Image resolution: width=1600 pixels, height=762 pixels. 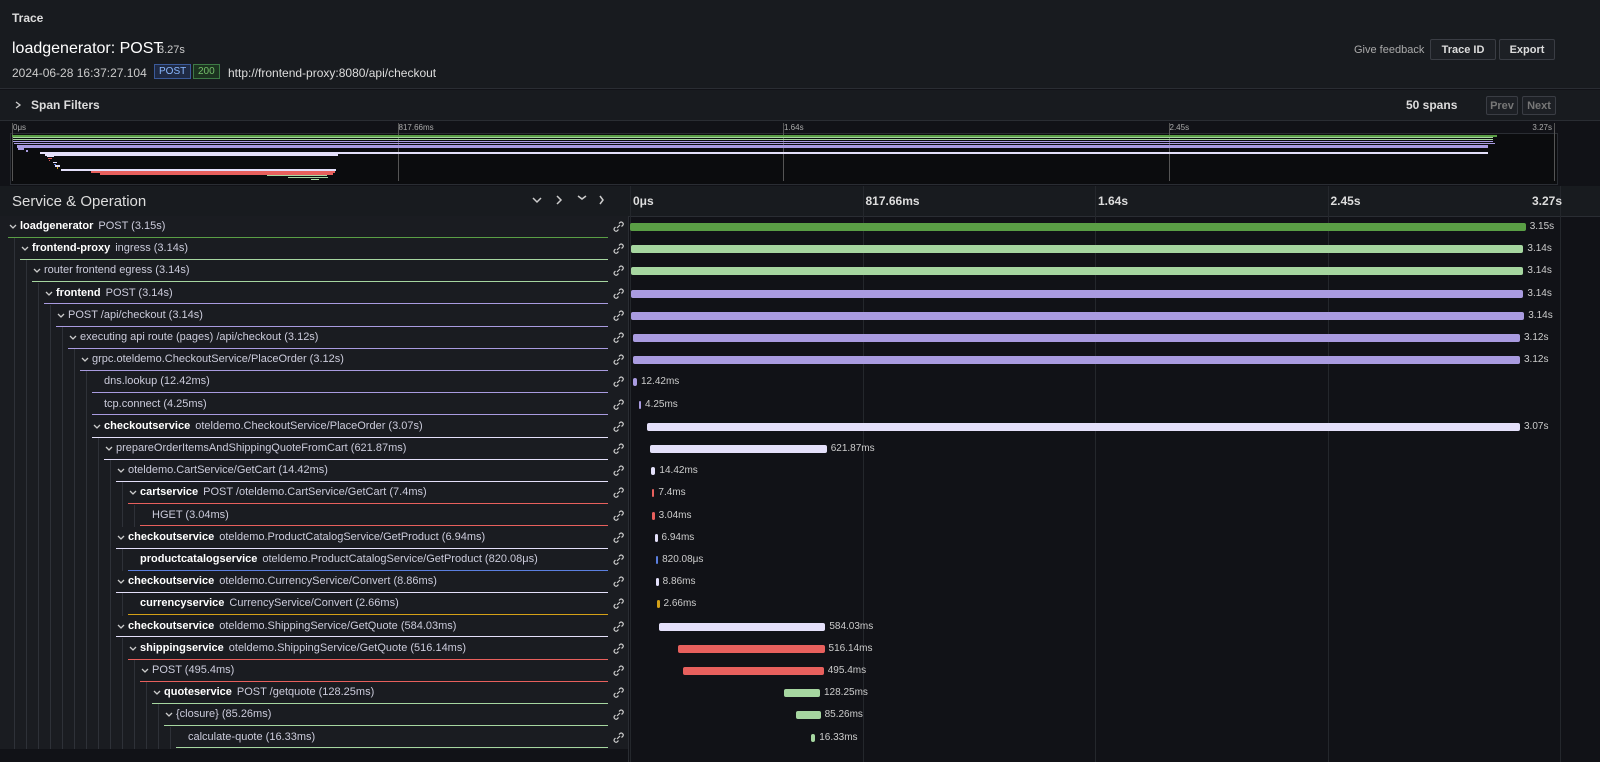 I want to click on span-label: quoteservice POST /getquote (128.25ms), so click(x=269, y=692).